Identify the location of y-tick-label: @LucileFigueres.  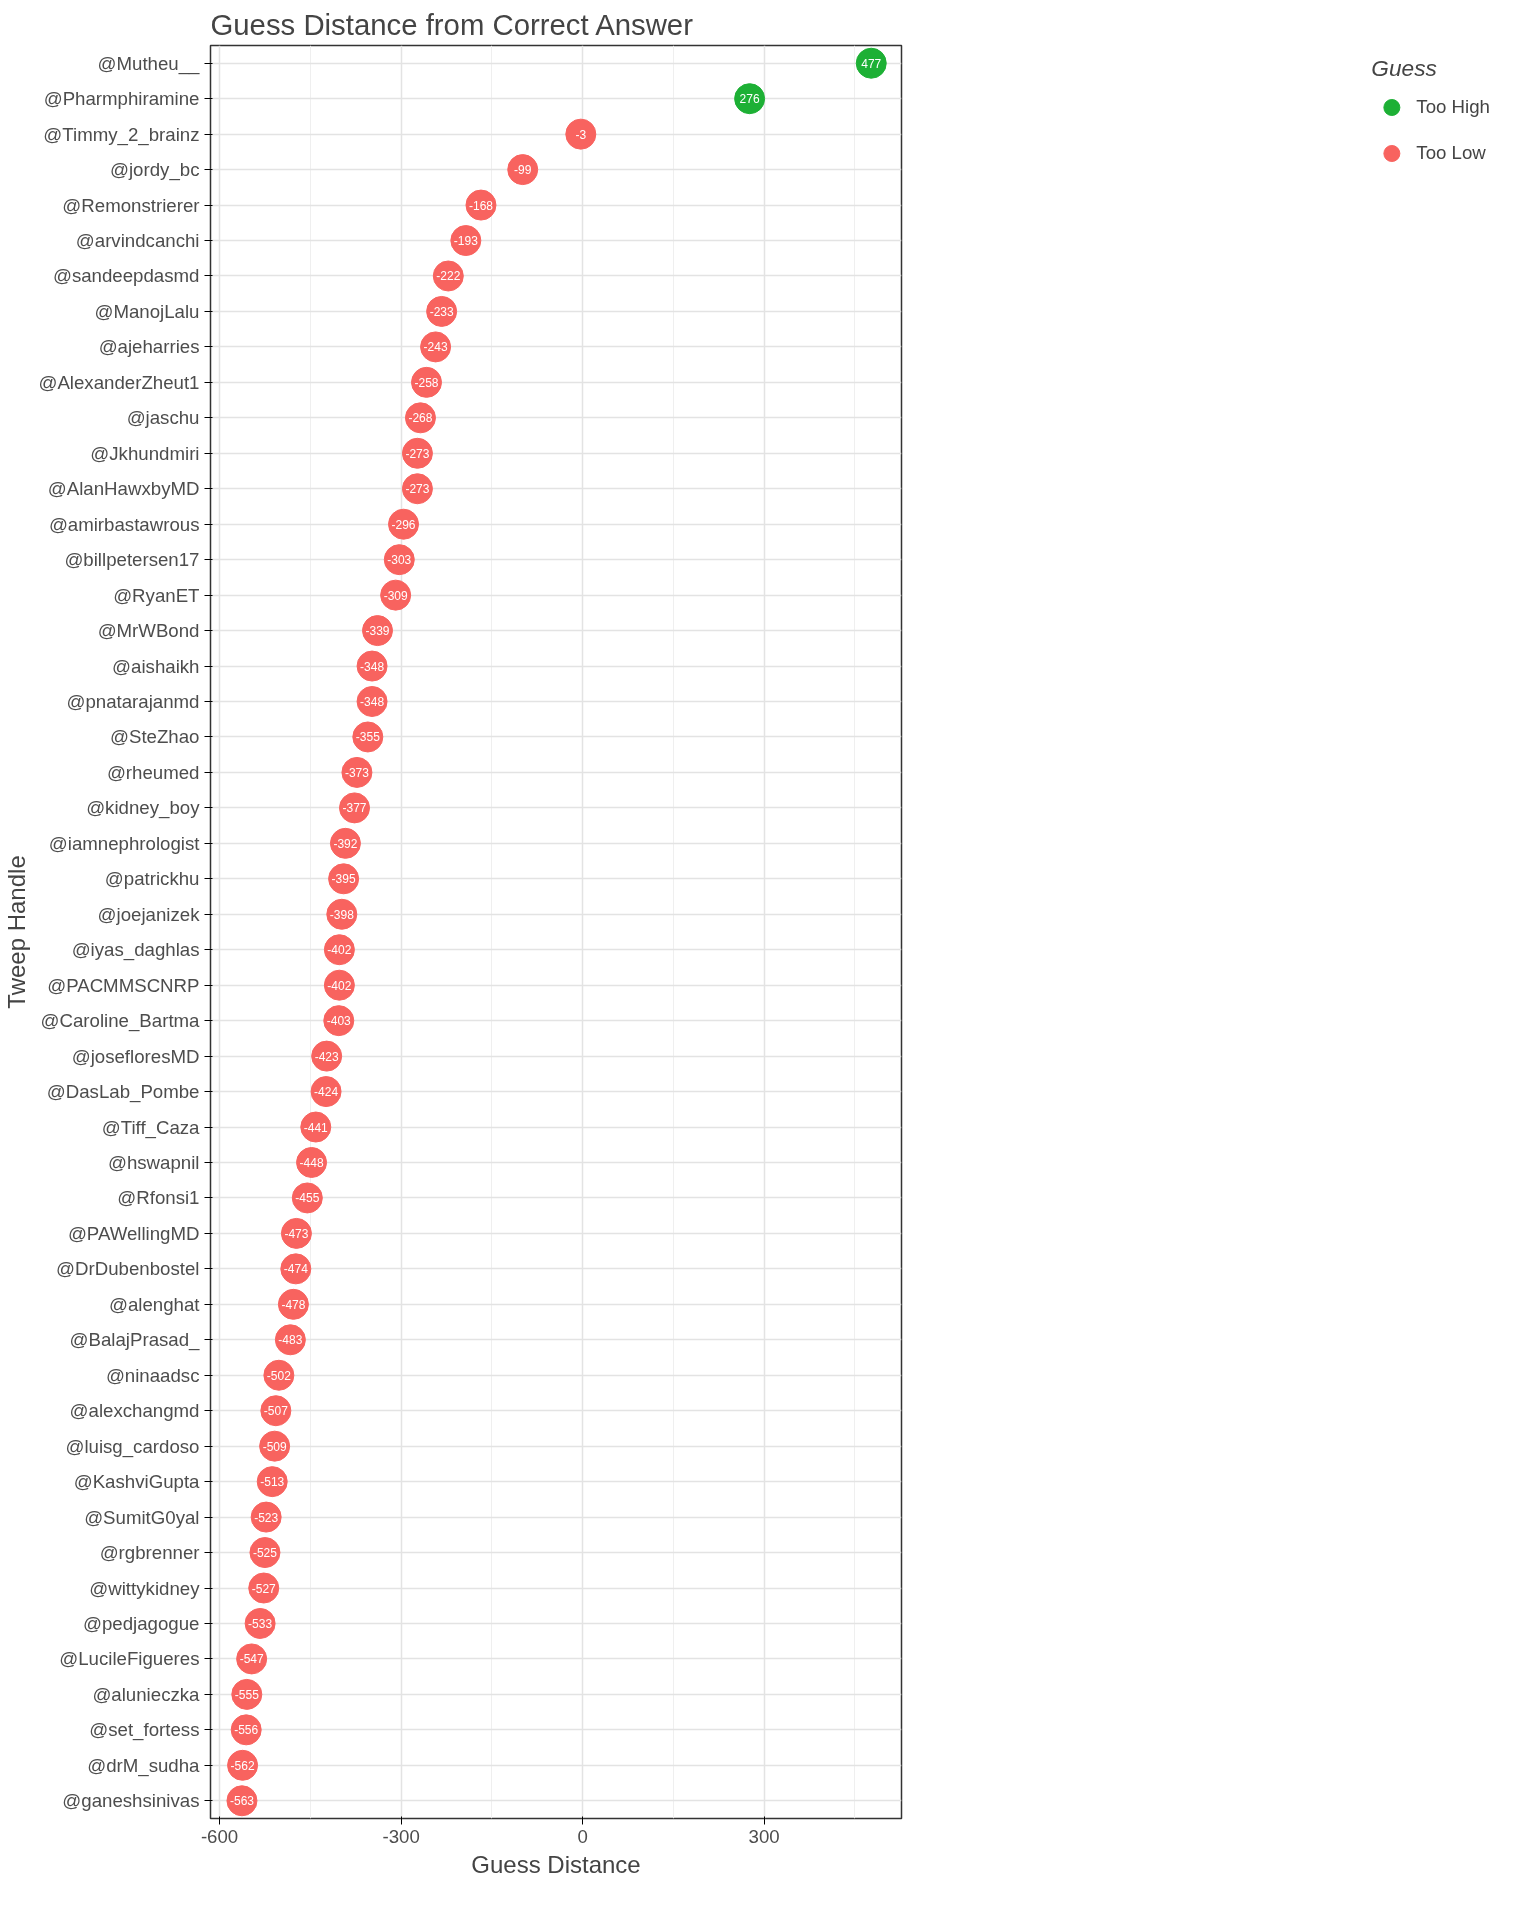
(129, 1659).